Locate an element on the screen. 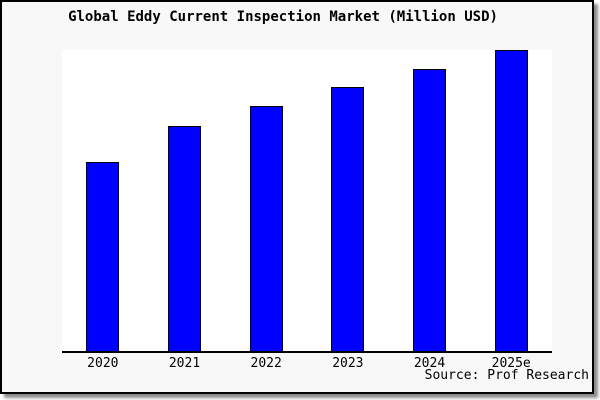 The width and height of the screenshot is (600, 400). source-credit: Source: Prof Research is located at coordinates (506, 375).